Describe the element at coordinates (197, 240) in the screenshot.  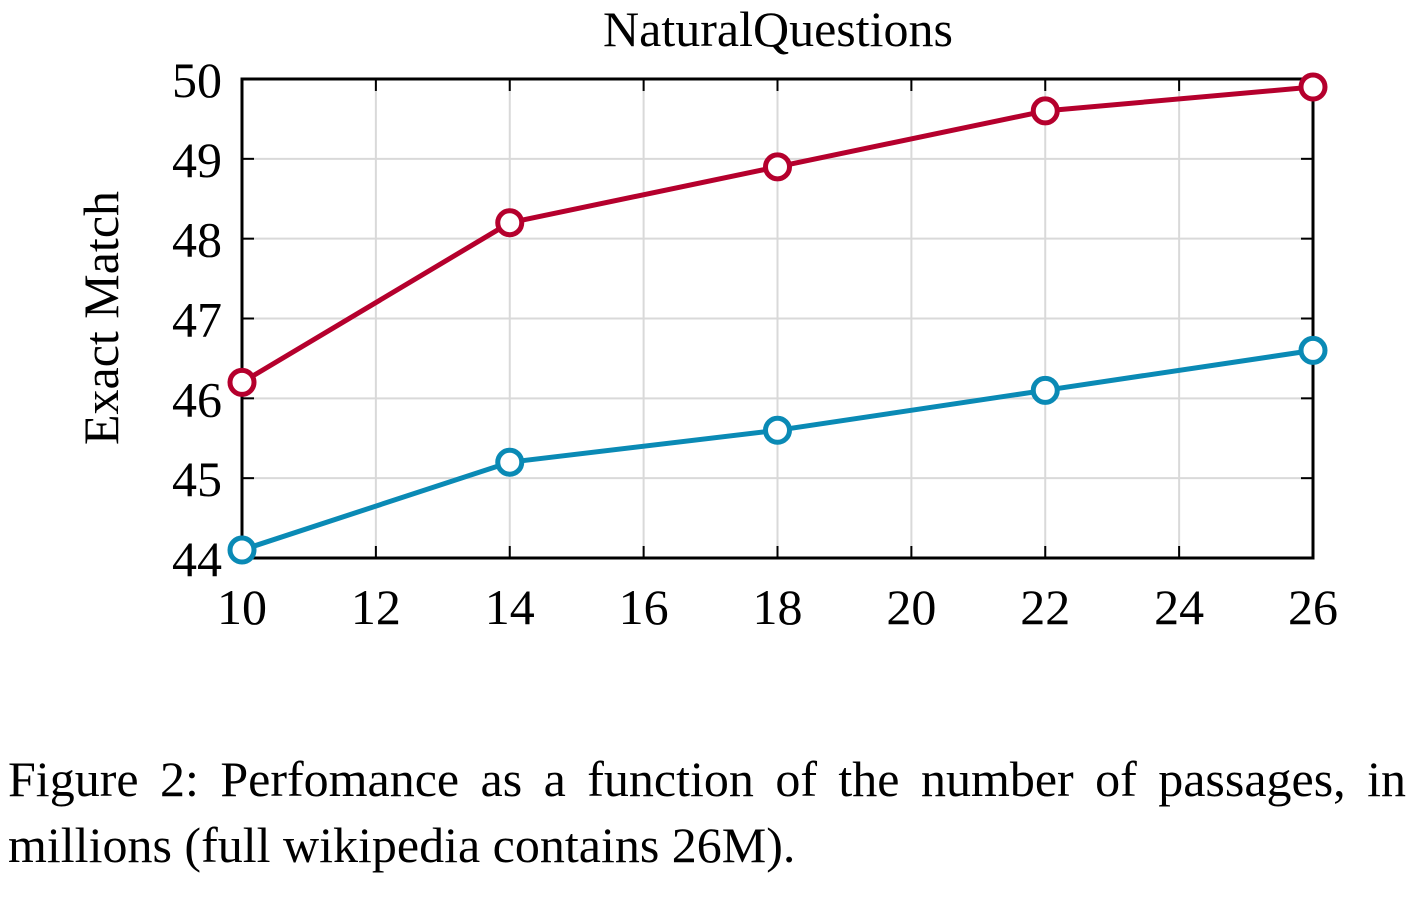
I see `y-tick-label: 48` at that location.